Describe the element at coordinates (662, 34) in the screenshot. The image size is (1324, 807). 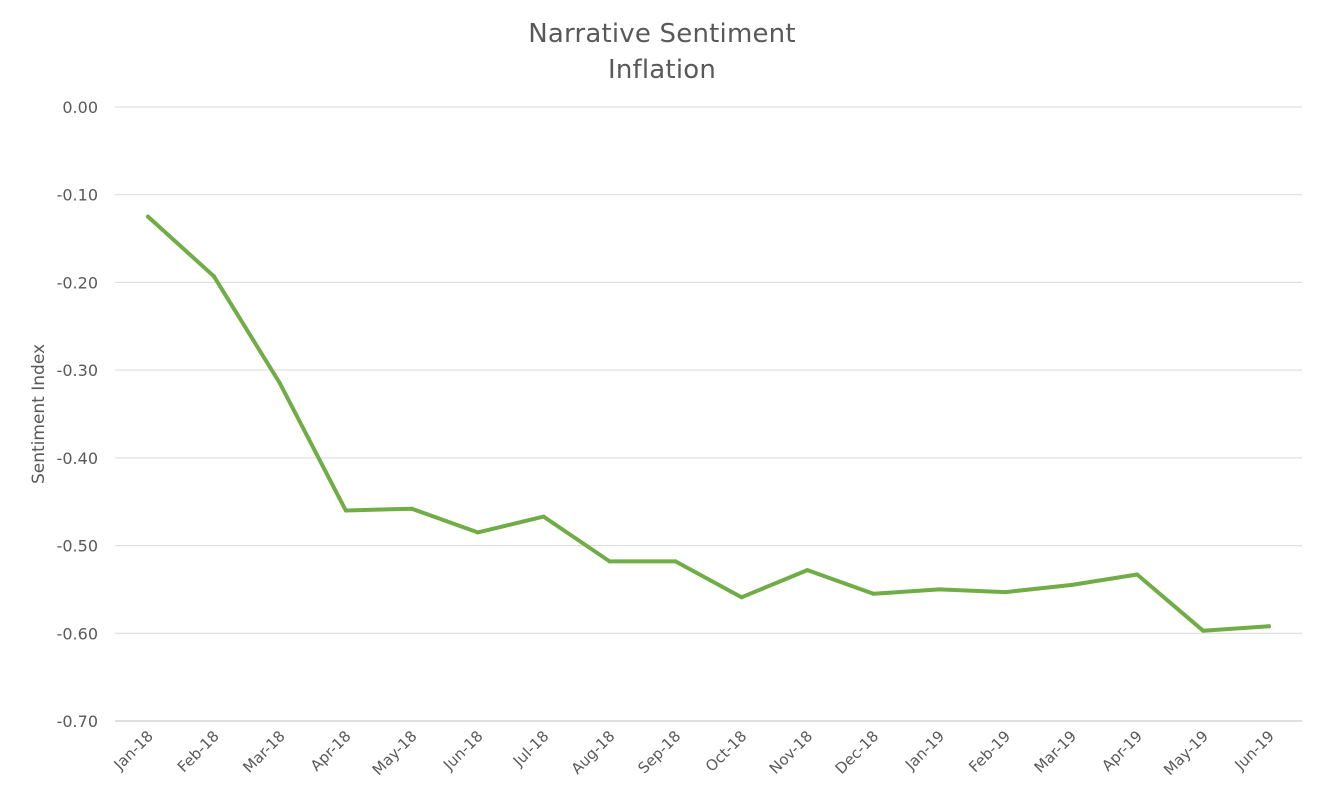
I see `chart-title: Narrative Sentiment` at that location.